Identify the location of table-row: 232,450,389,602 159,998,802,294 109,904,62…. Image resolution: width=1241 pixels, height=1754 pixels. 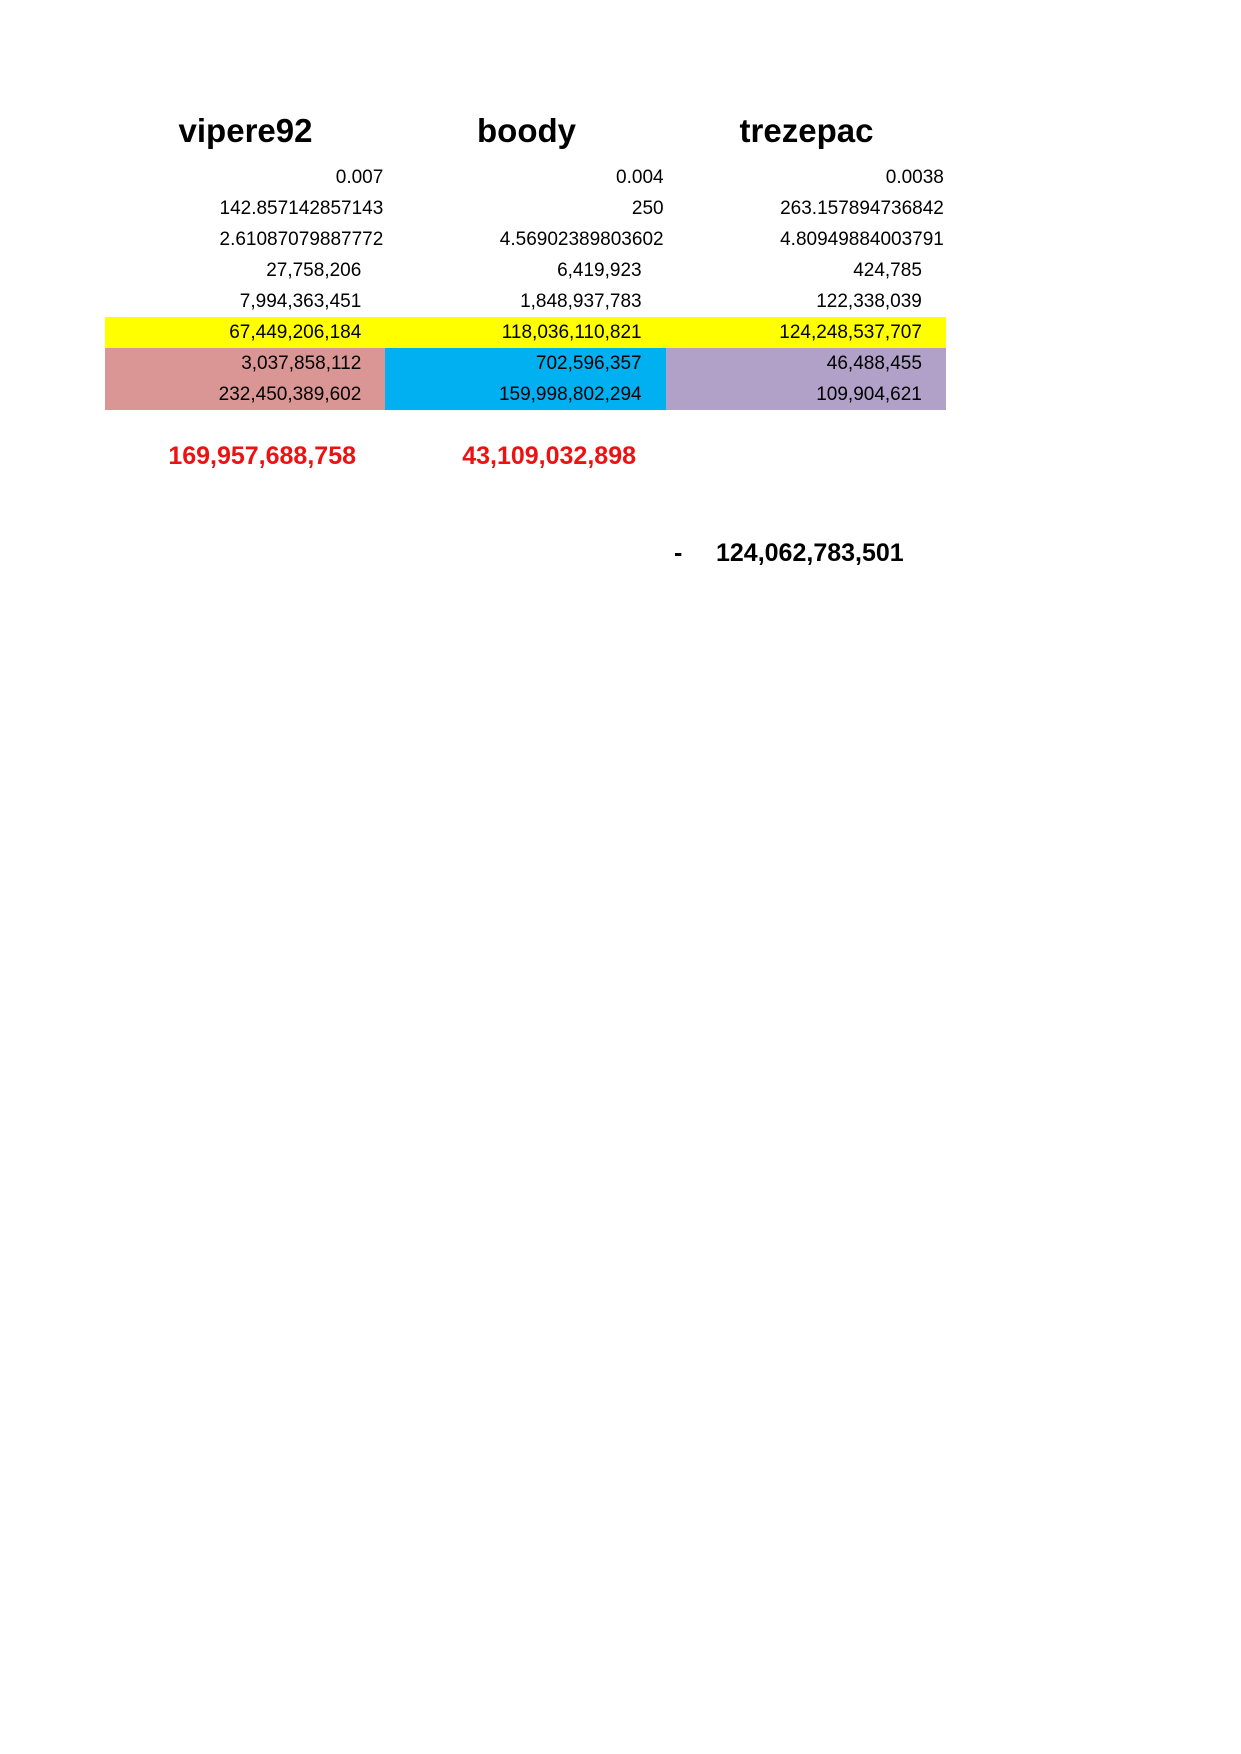
(525, 394).